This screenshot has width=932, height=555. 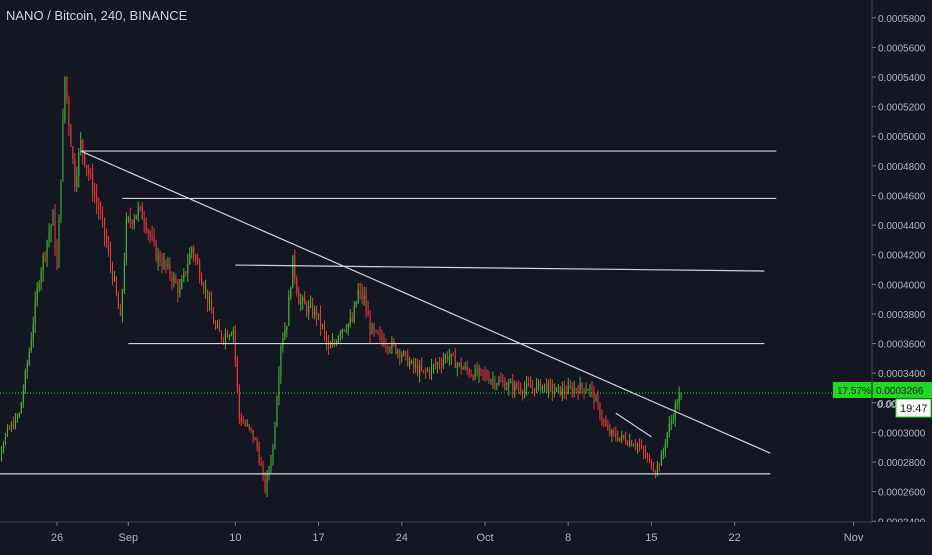 What do you see at coordinates (900, 391) in the screenshot?
I see `last-price-label: 0.0003266` at bounding box center [900, 391].